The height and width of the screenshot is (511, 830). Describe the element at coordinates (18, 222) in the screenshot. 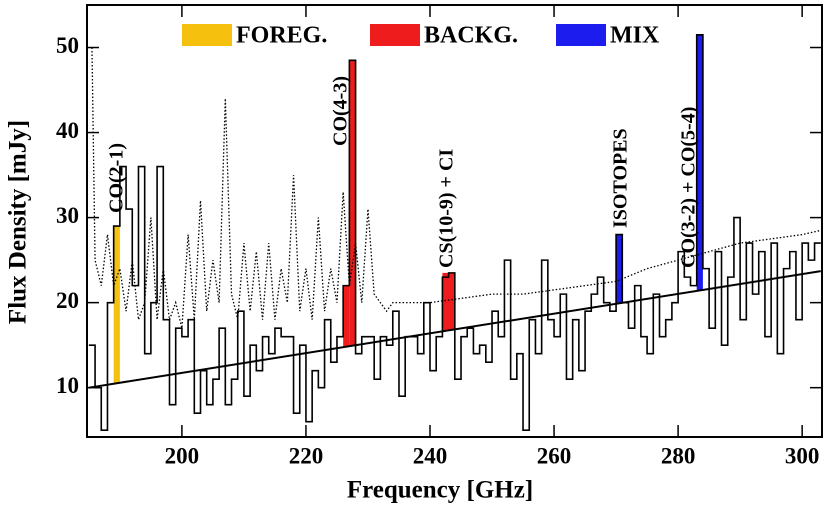

I see `y-axis-title: Flux Density [mJy]` at that location.